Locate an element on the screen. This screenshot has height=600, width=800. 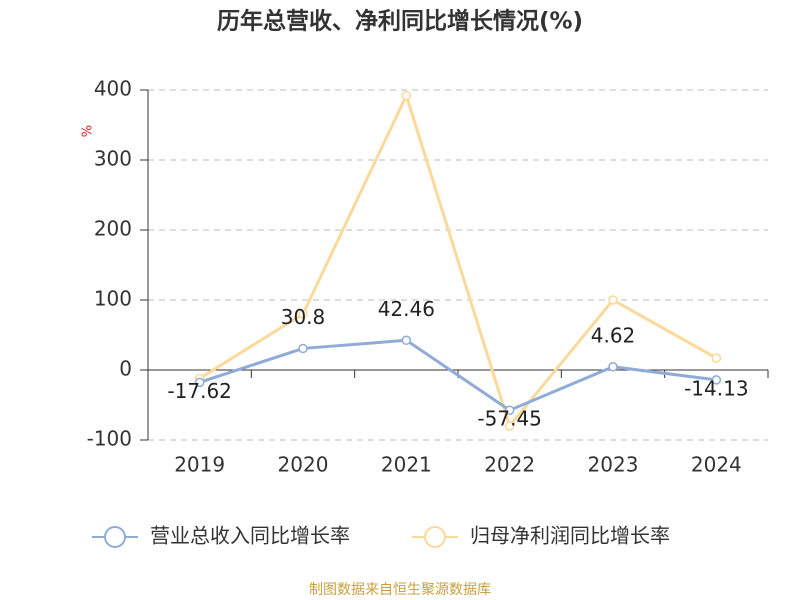
x-tick-label: 2021 is located at coordinates (406, 465).